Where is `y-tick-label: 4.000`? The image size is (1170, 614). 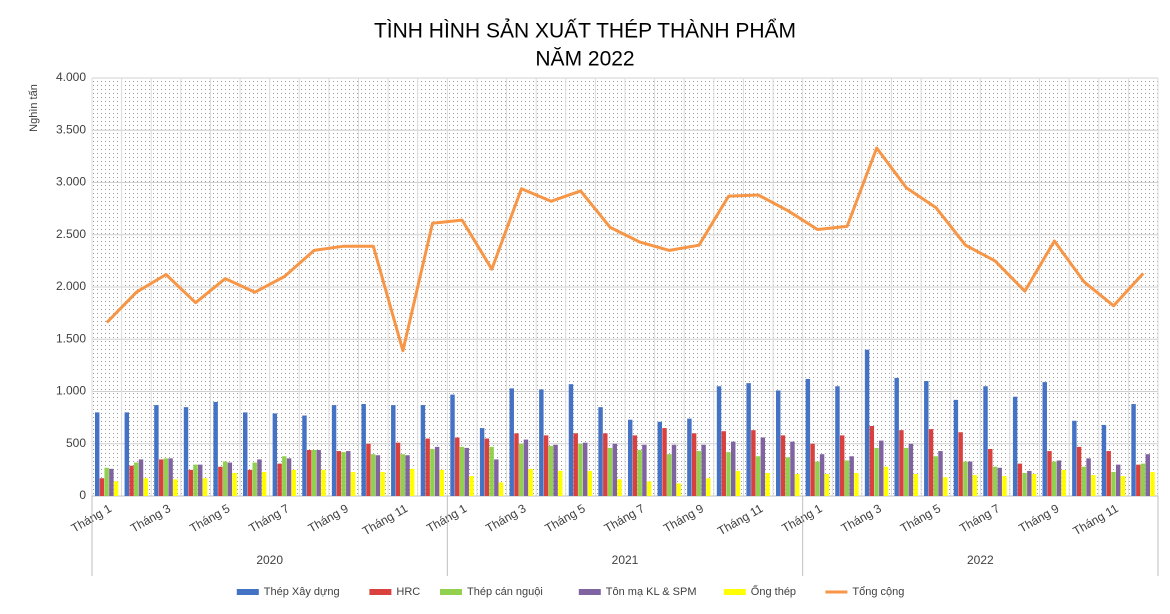
y-tick-label: 4.000 is located at coordinates (71, 77).